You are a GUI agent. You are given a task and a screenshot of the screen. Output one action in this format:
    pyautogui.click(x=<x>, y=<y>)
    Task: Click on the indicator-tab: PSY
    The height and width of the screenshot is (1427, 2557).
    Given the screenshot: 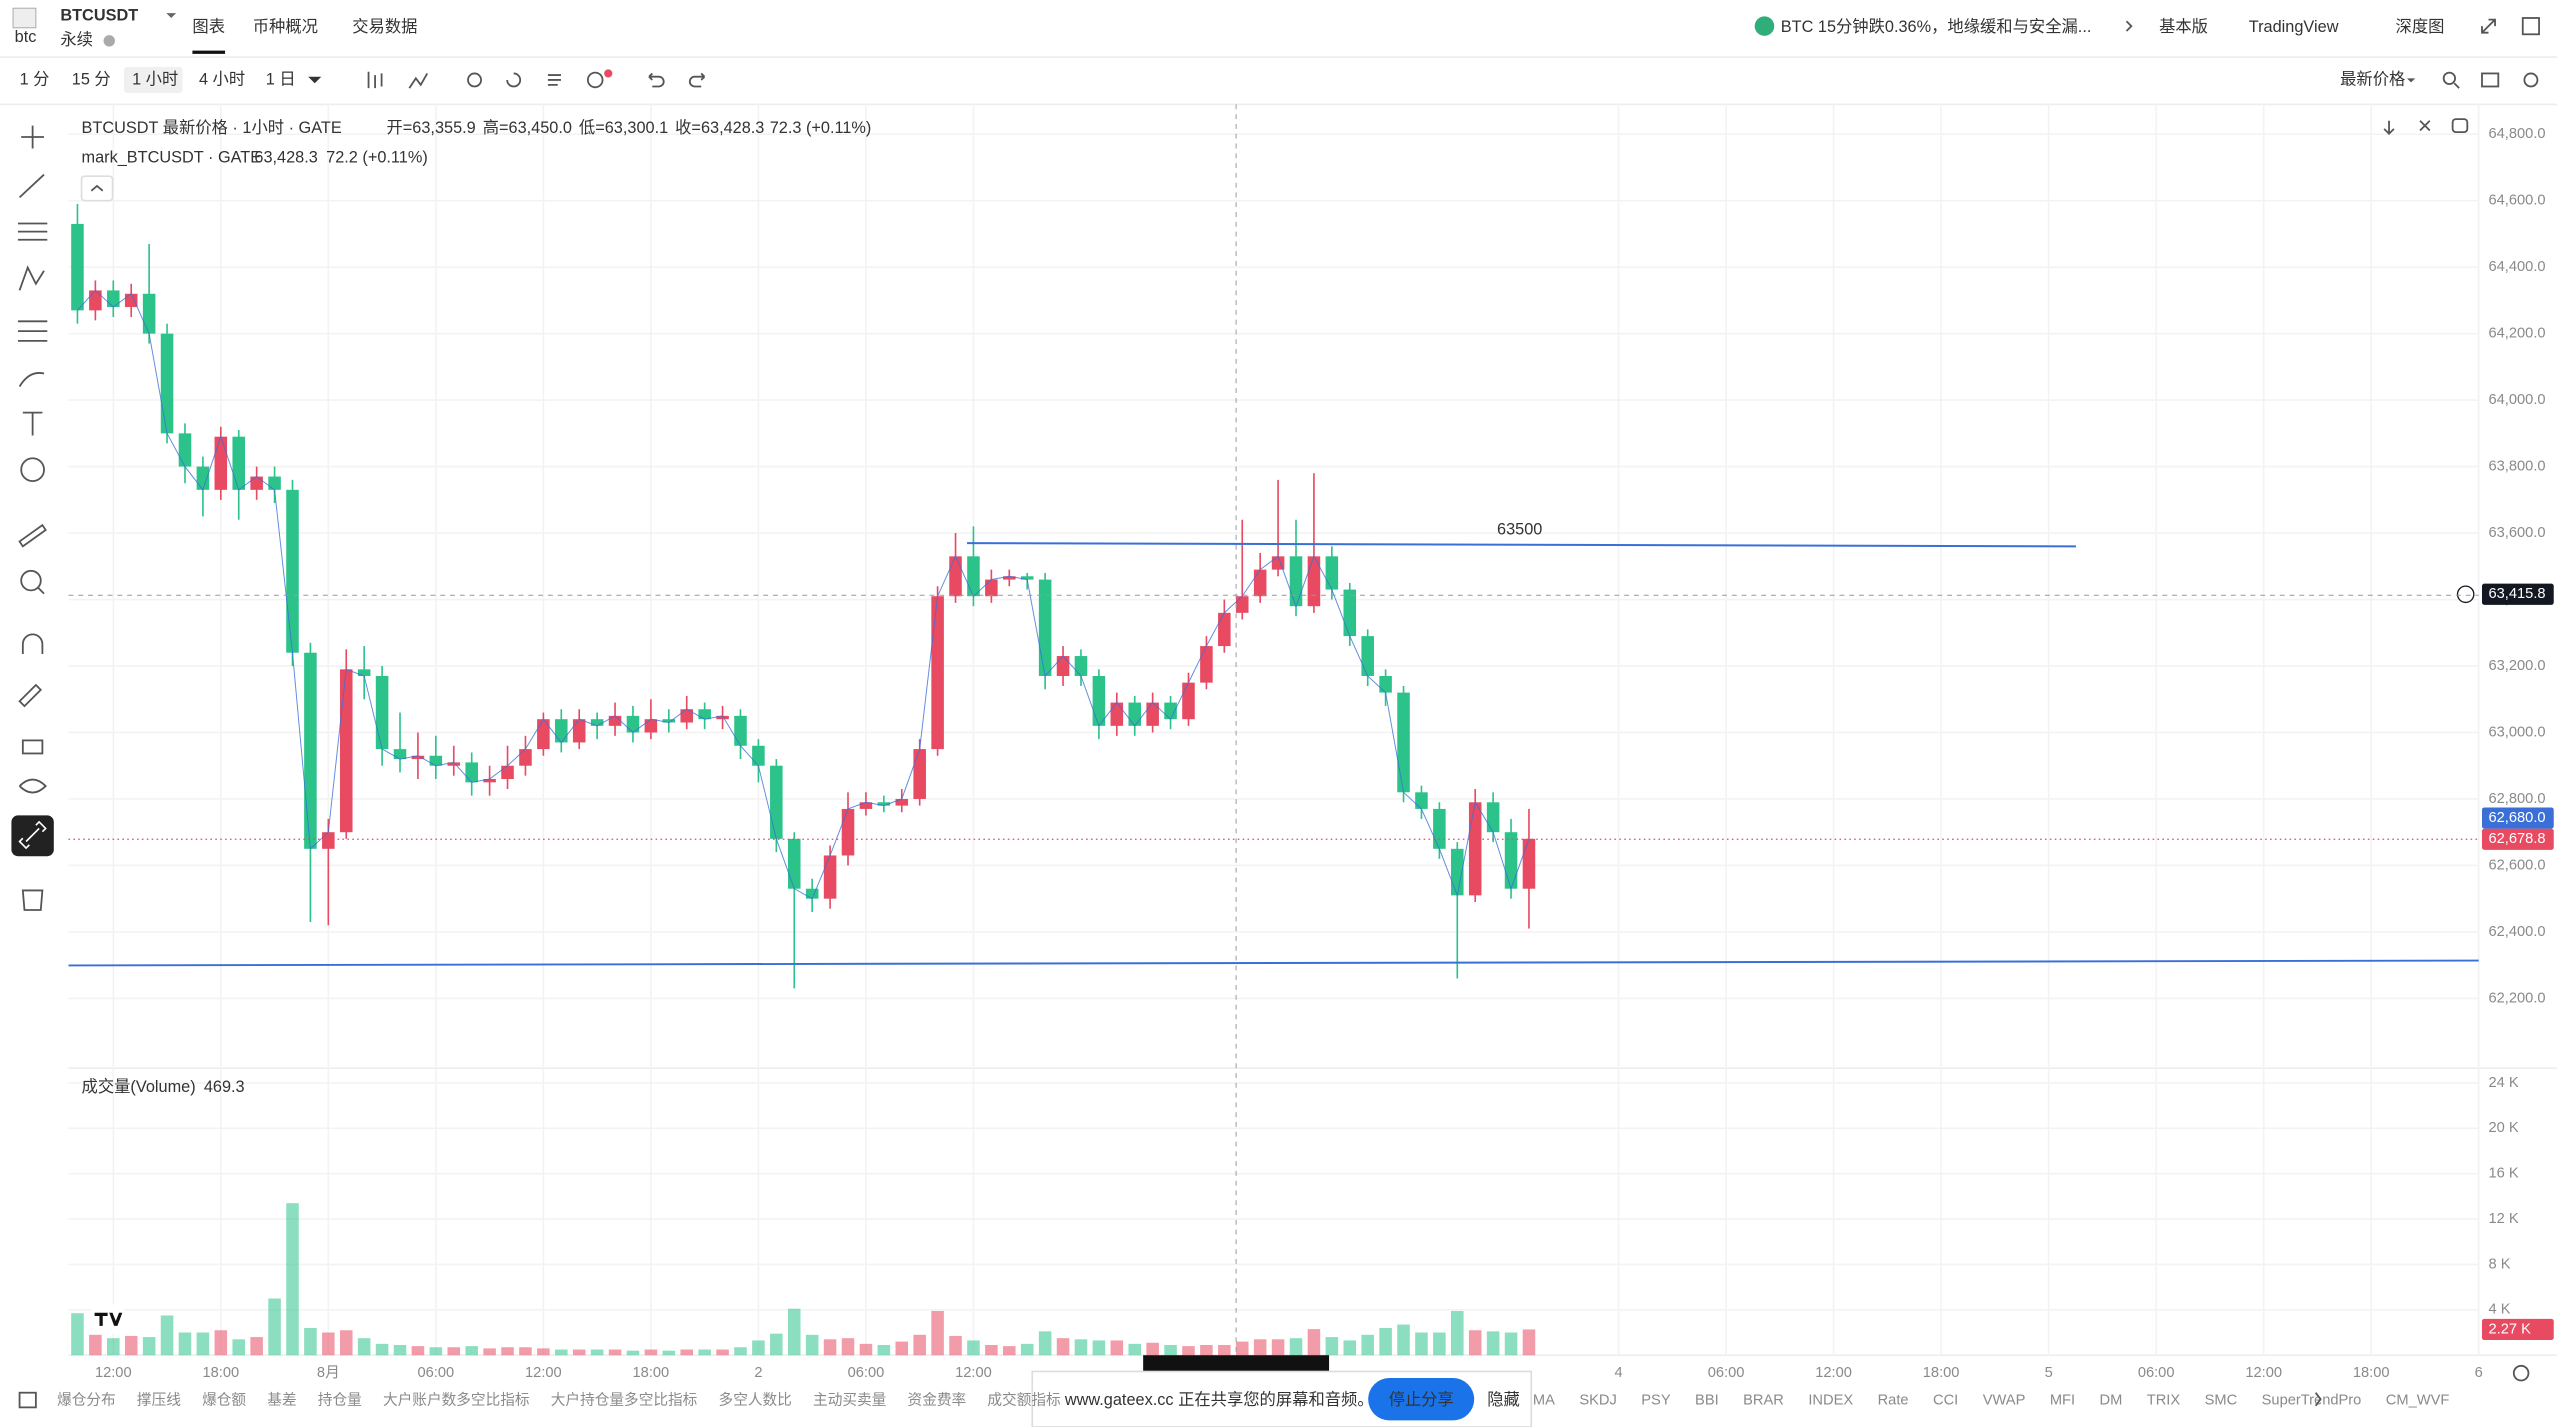 What is the action you would take?
    pyautogui.click(x=1656, y=1401)
    